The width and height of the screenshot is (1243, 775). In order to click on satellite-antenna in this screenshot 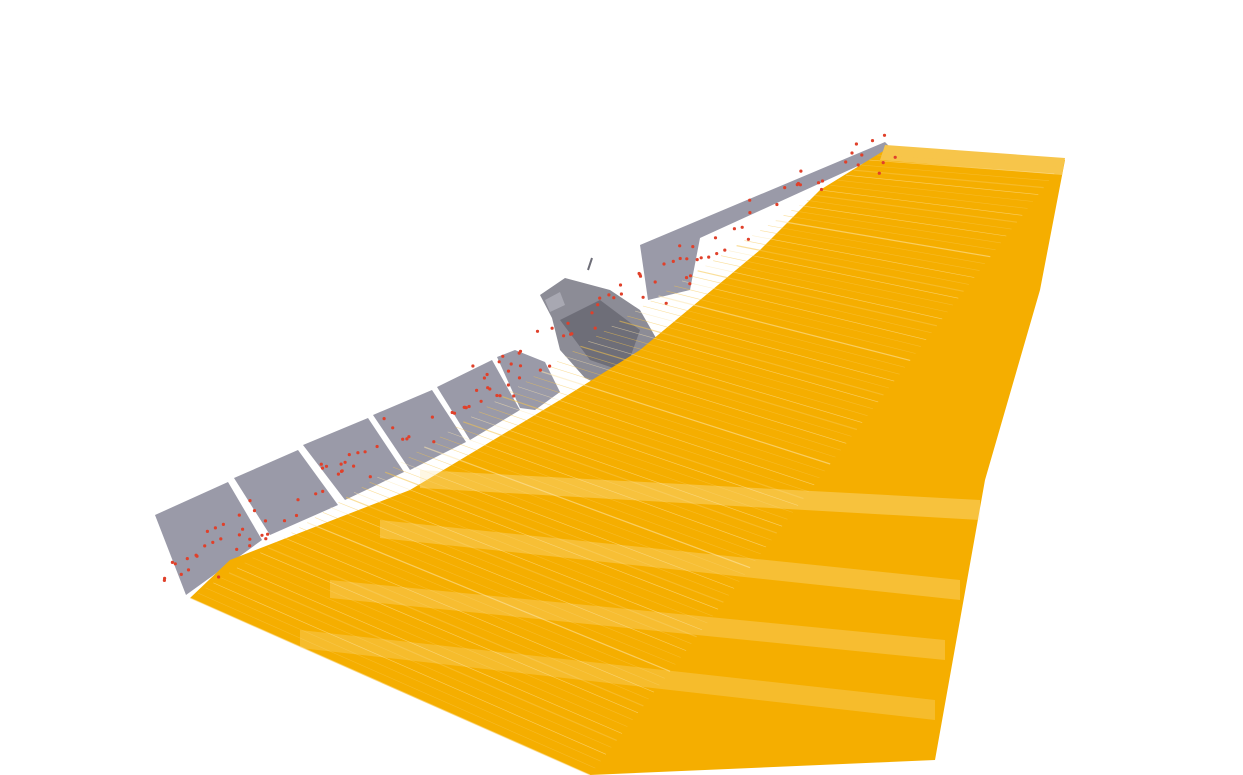, I will do `click(590, 264)`.